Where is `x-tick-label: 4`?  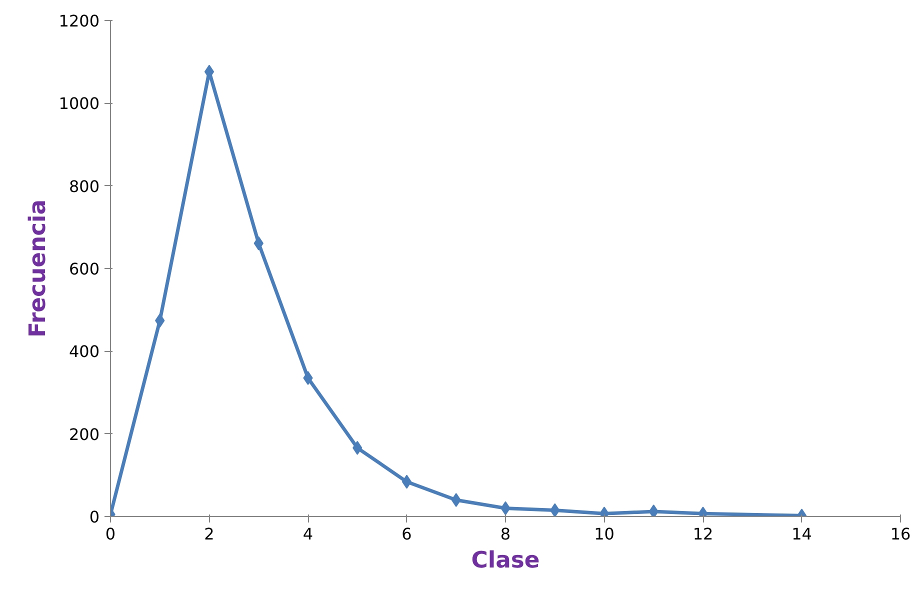 x-tick-label: 4 is located at coordinates (308, 534).